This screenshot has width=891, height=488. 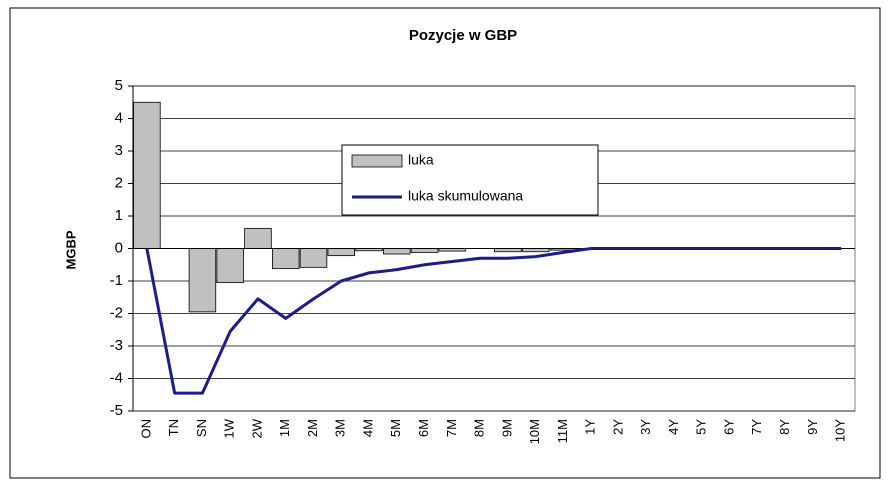 What do you see at coordinates (421, 160) in the screenshot?
I see `legend-label: luka` at bounding box center [421, 160].